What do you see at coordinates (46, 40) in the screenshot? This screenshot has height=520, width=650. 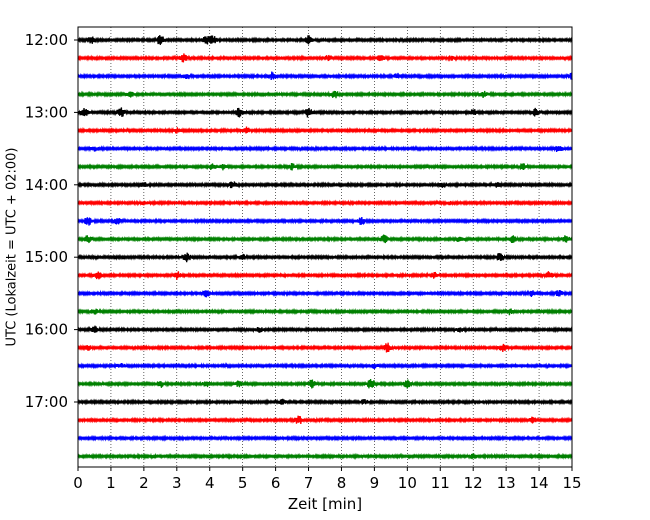 I see `y-tick-label: 12:00` at bounding box center [46, 40].